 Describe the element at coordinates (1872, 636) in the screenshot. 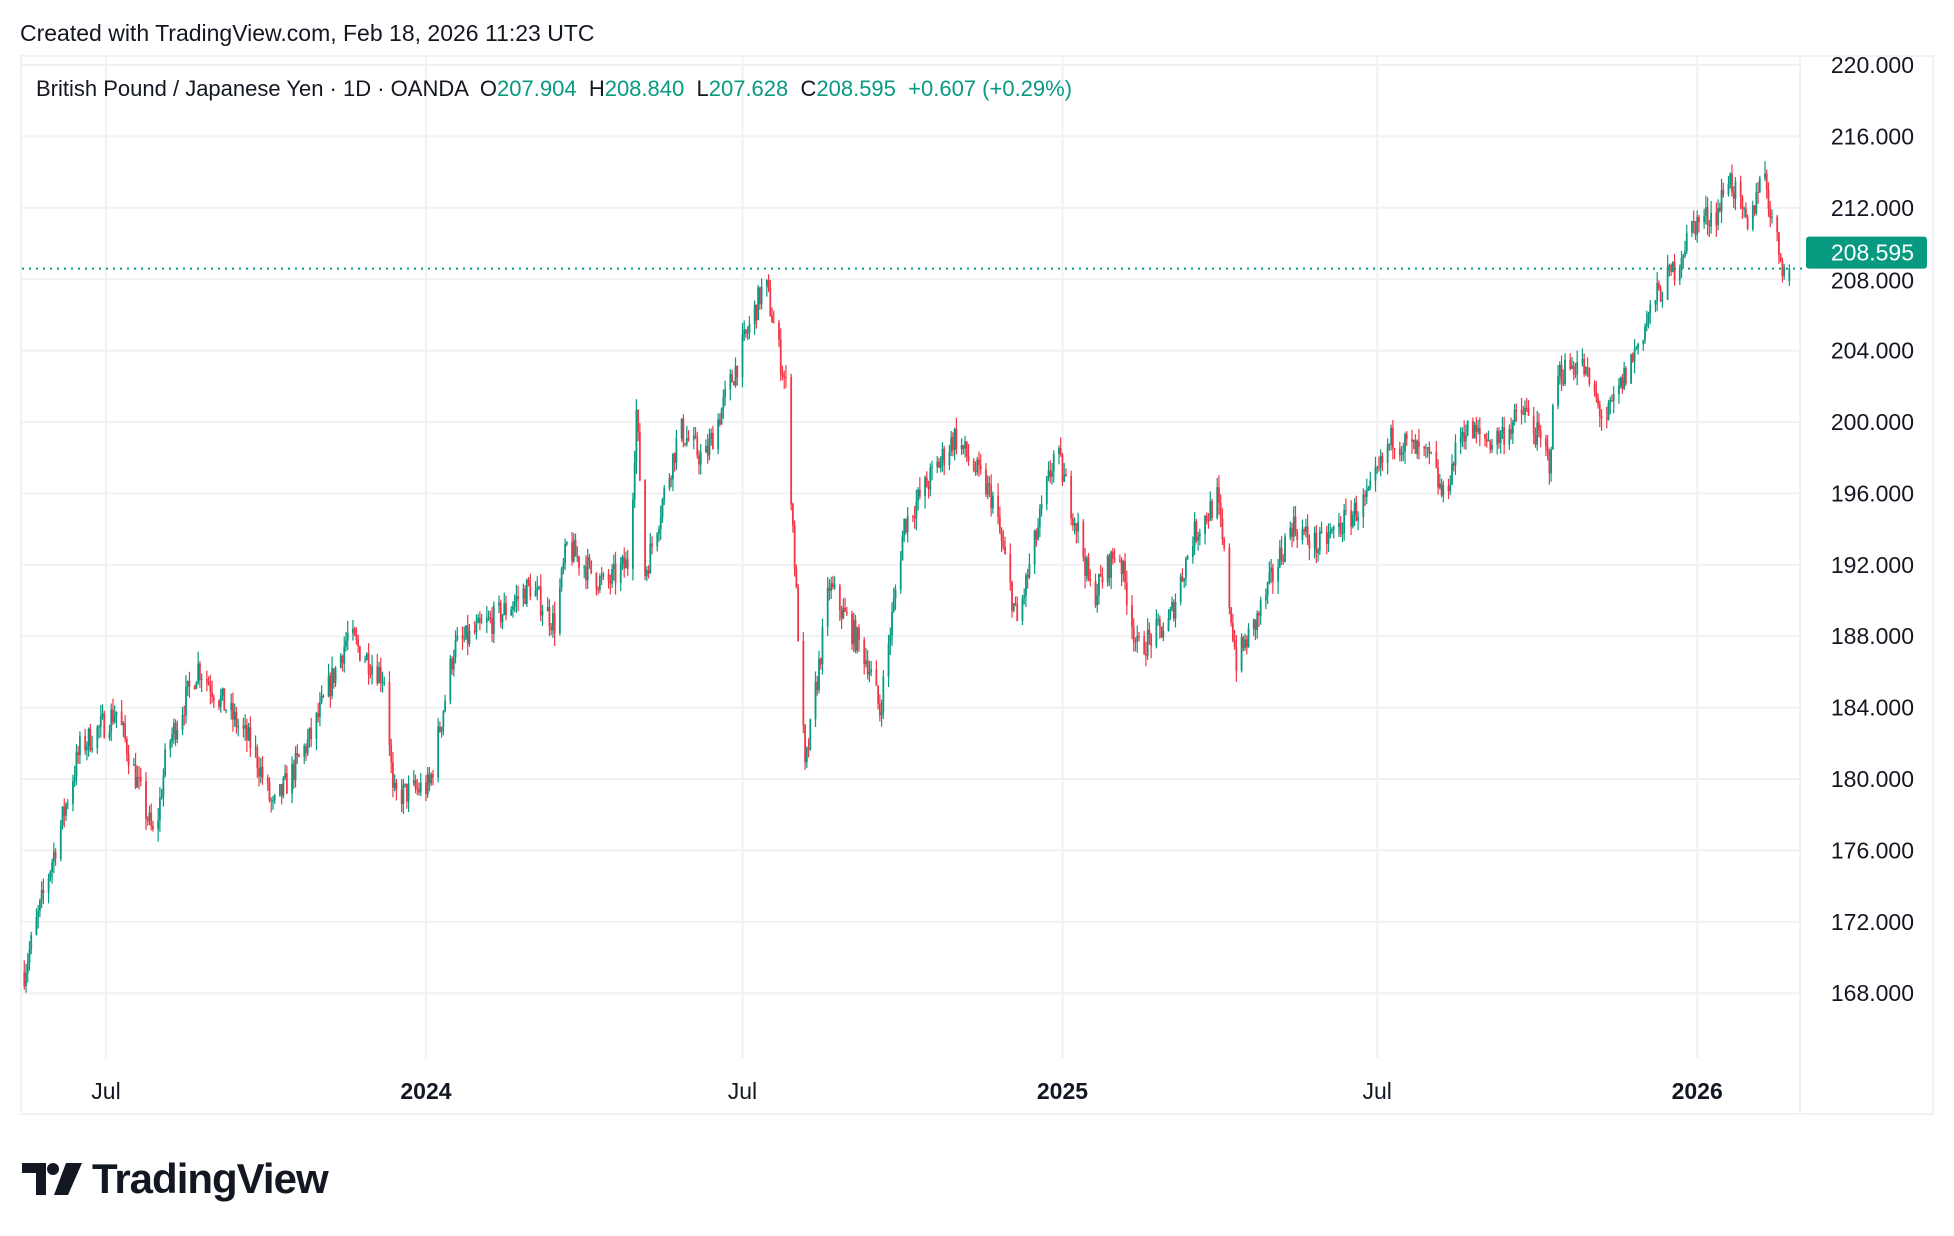

I see `price-tick-label: 188.000` at that location.